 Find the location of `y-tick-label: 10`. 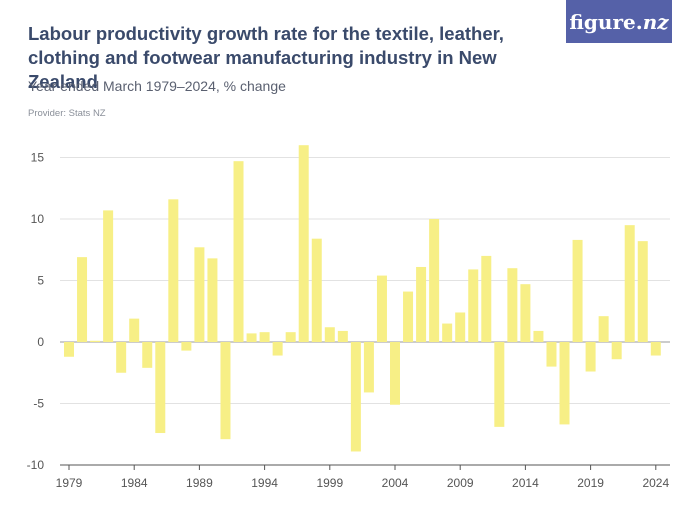

y-tick-label: 10 is located at coordinates (38, 219).